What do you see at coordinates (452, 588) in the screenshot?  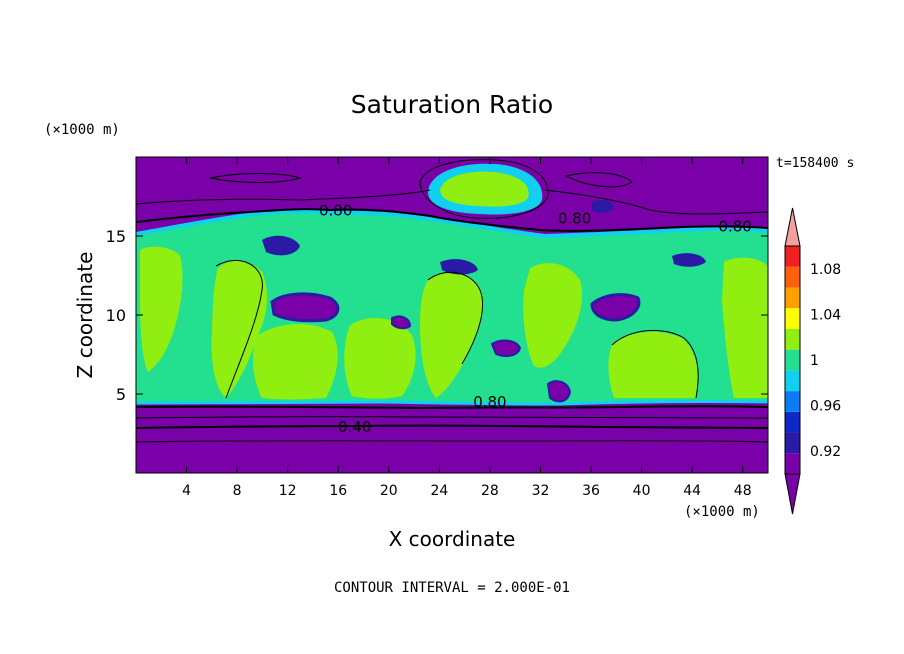 I see `contour-interval-note: CONTOUR INTERVAL = 2.000E-01` at bounding box center [452, 588].